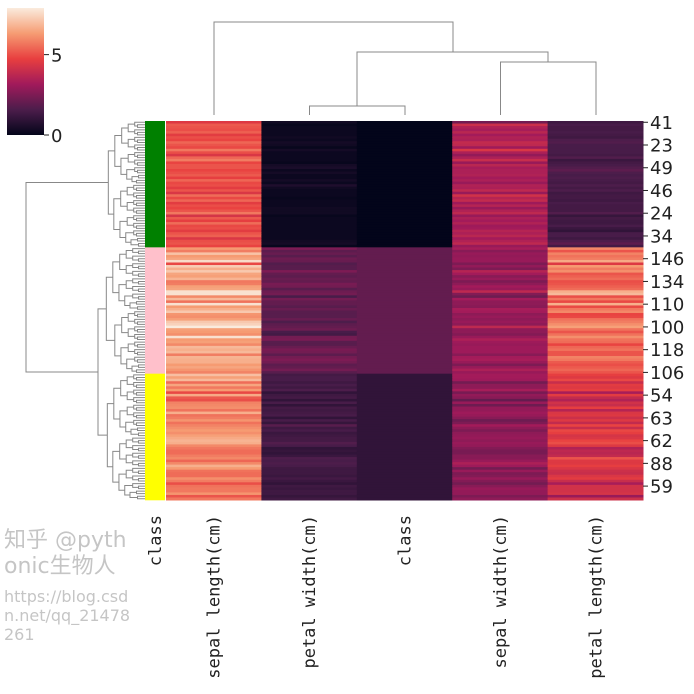 The width and height of the screenshot is (694, 694). What do you see at coordinates (667, 350) in the screenshot?
I see `row-tick-label: 118` at bounding box center [667, 350].